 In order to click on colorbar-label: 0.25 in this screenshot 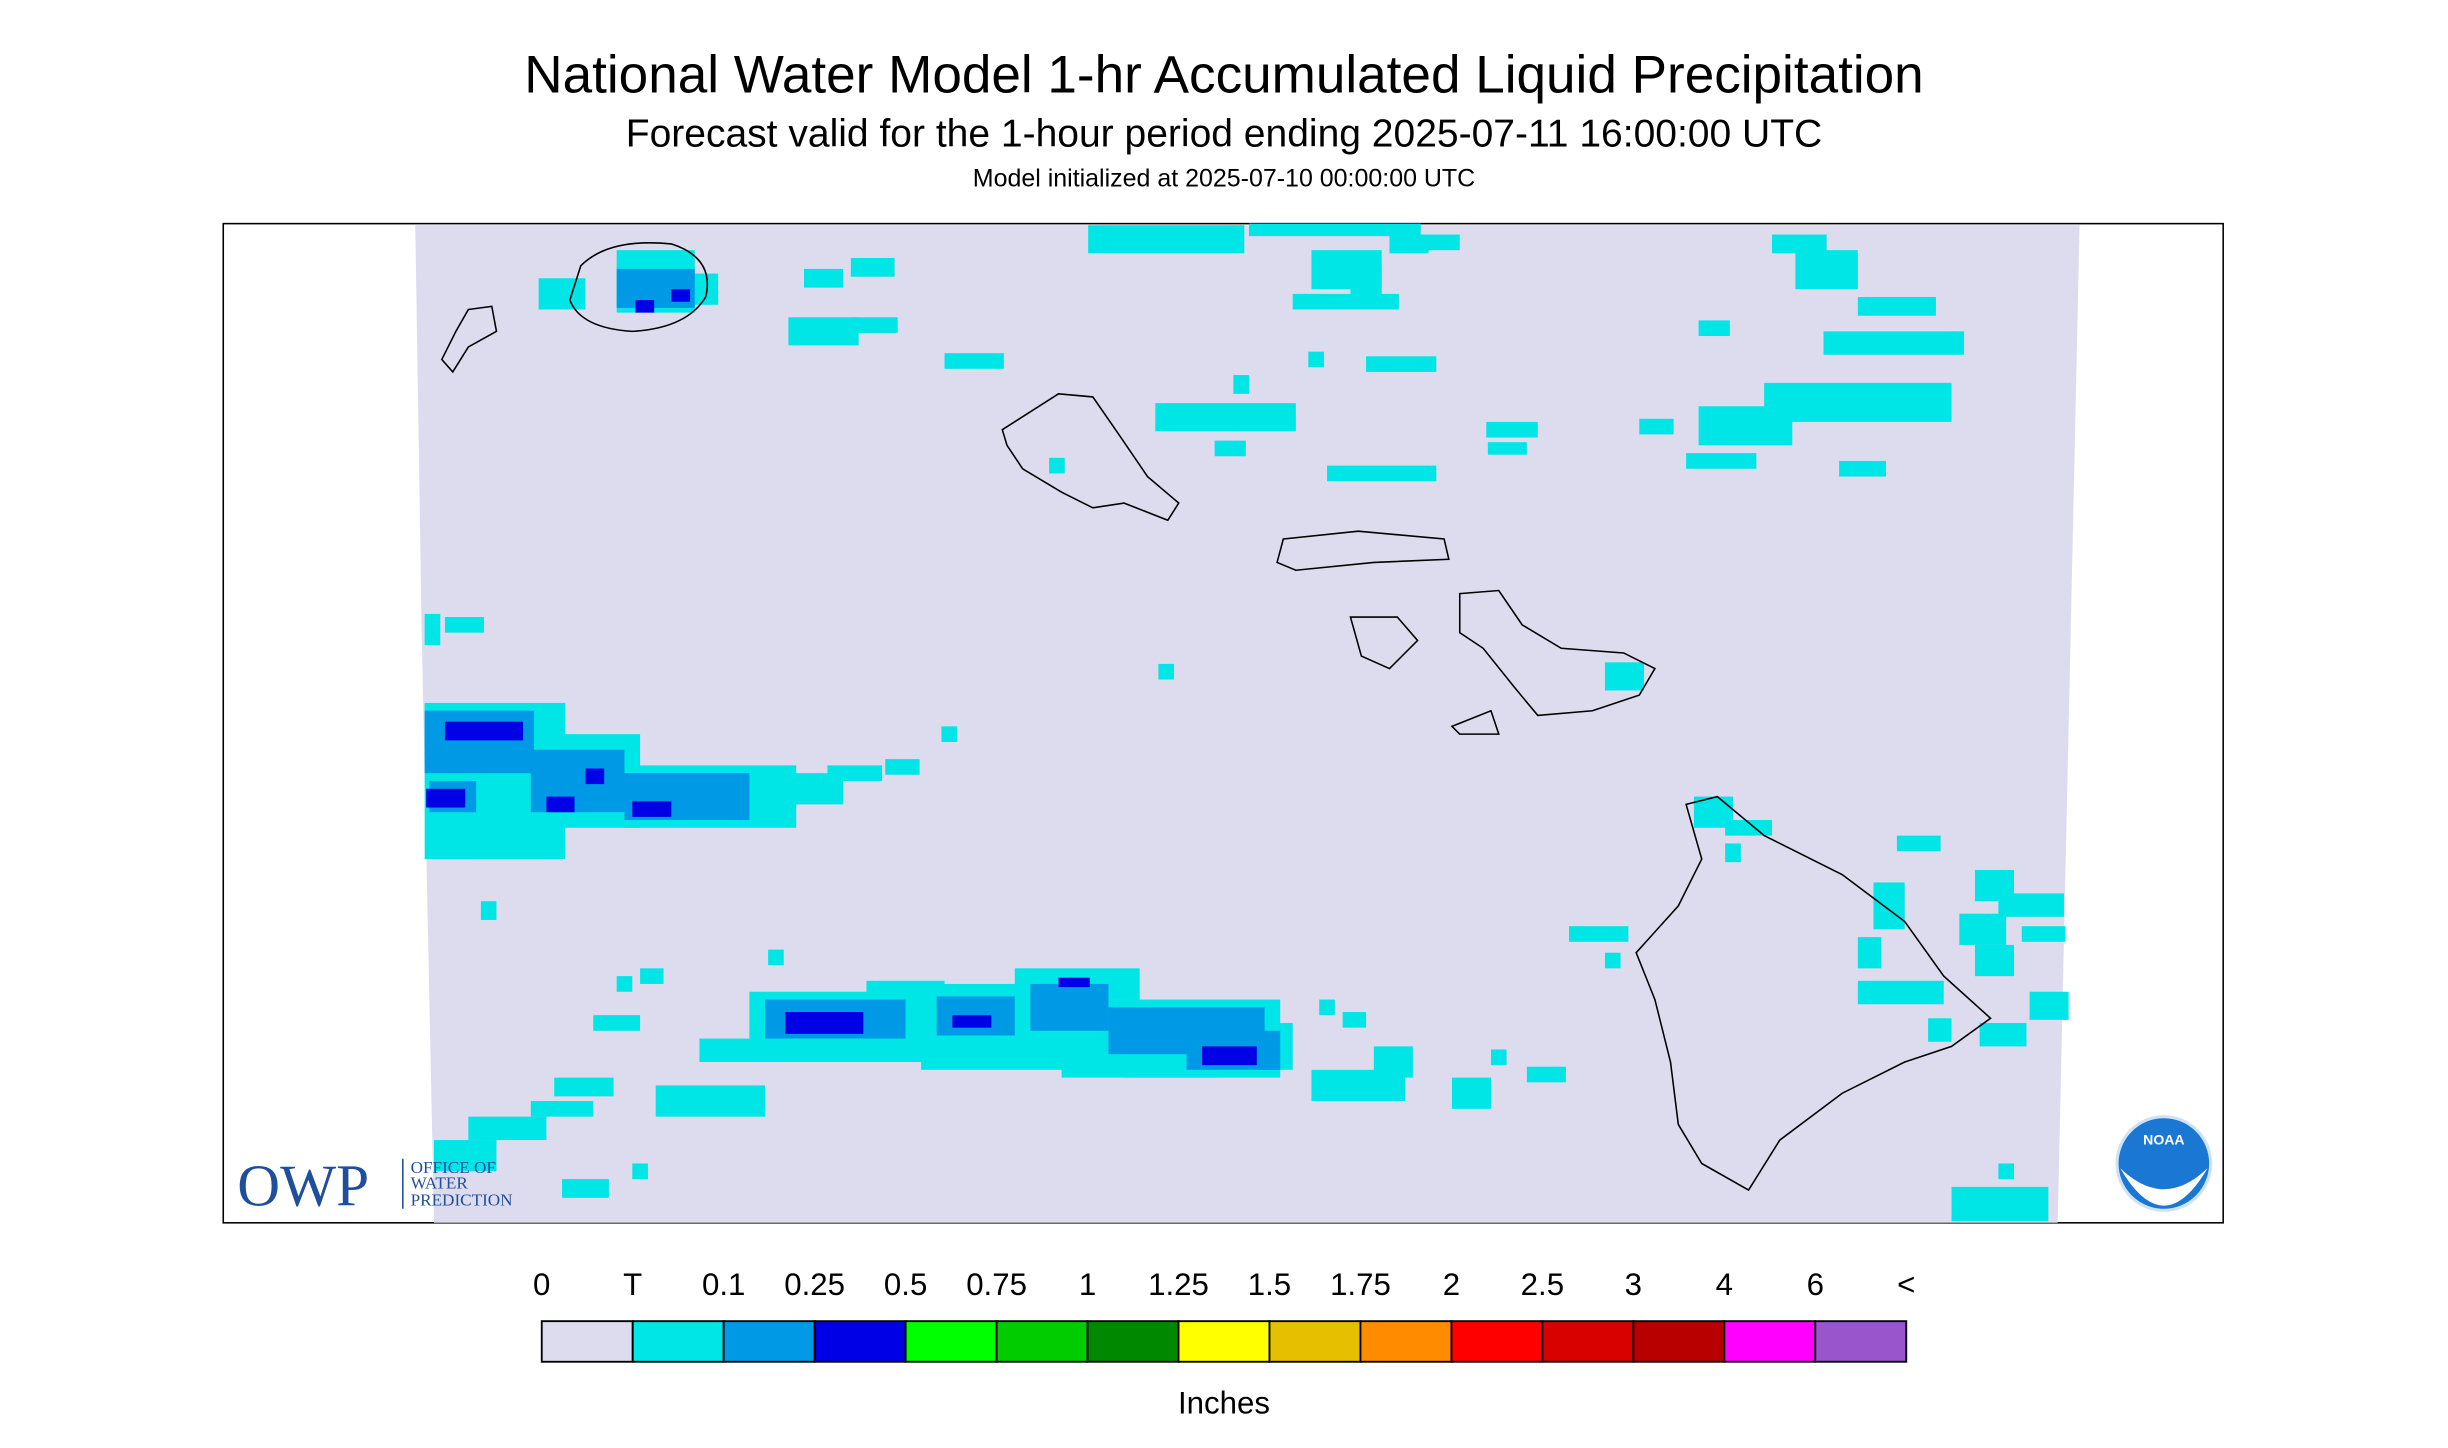, I will do `click(814, 1284)`.